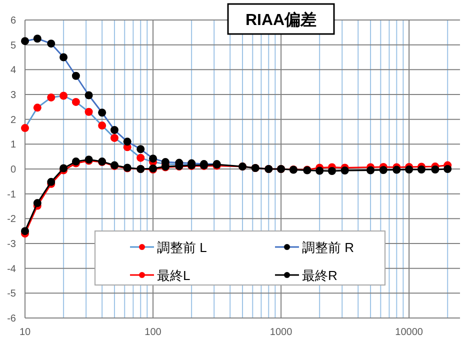 The width and height of the screenshot is (464, 346). I want to click on x-tick-label: 100, so click(153, 332).